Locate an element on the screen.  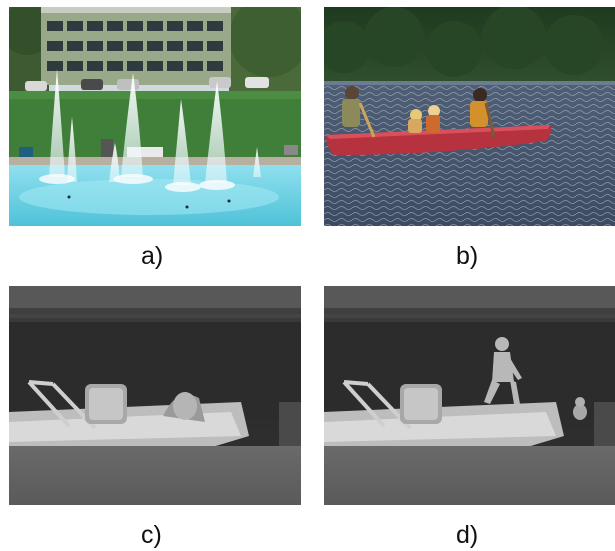
caption-d: d) is located at coordinates (467, 535).